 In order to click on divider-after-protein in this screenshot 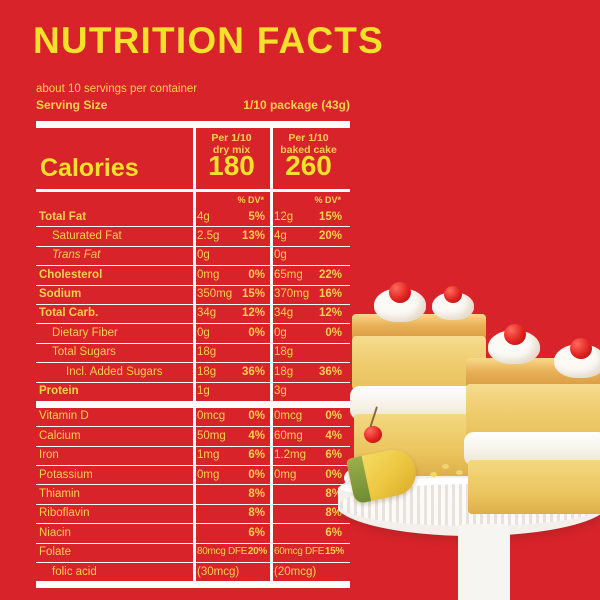, I will do `click(193, 404)`.